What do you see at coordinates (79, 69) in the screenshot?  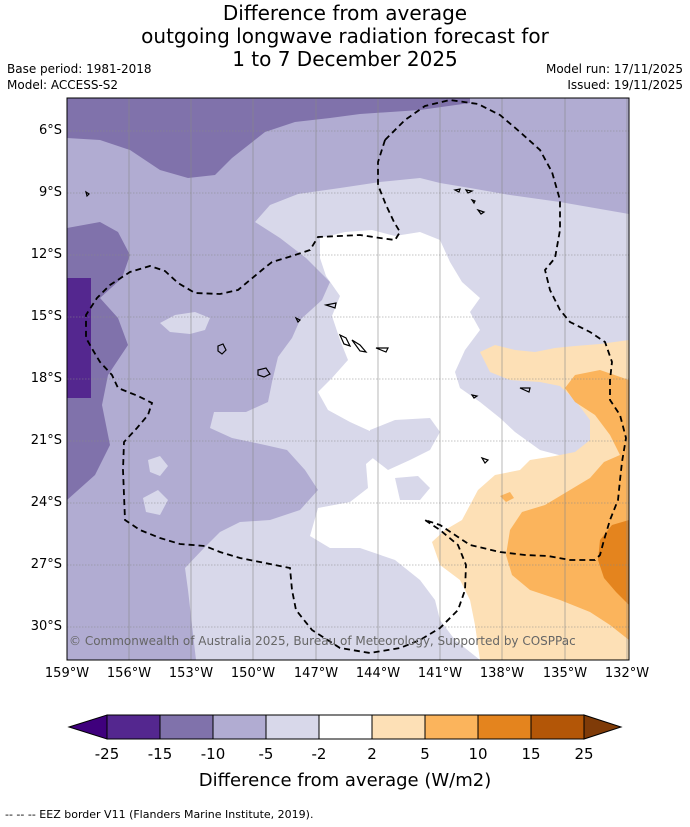 I see `base-period: Base period: 1981-2018` at bounding box center [79, 69].